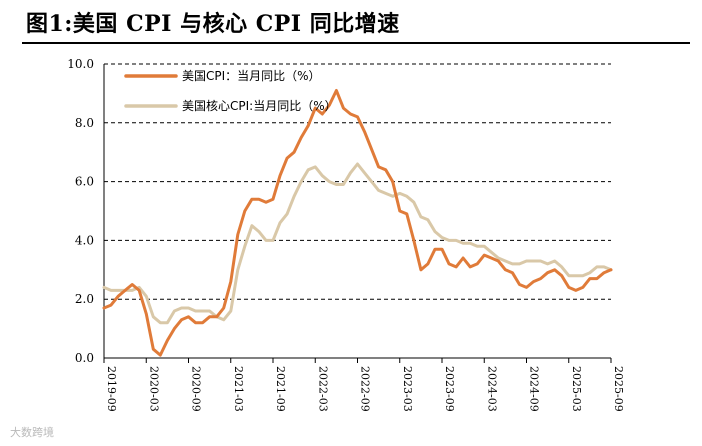 The image size is (702, 446). I want to click on x-tick-label: 2025-09, so click(618, 389).